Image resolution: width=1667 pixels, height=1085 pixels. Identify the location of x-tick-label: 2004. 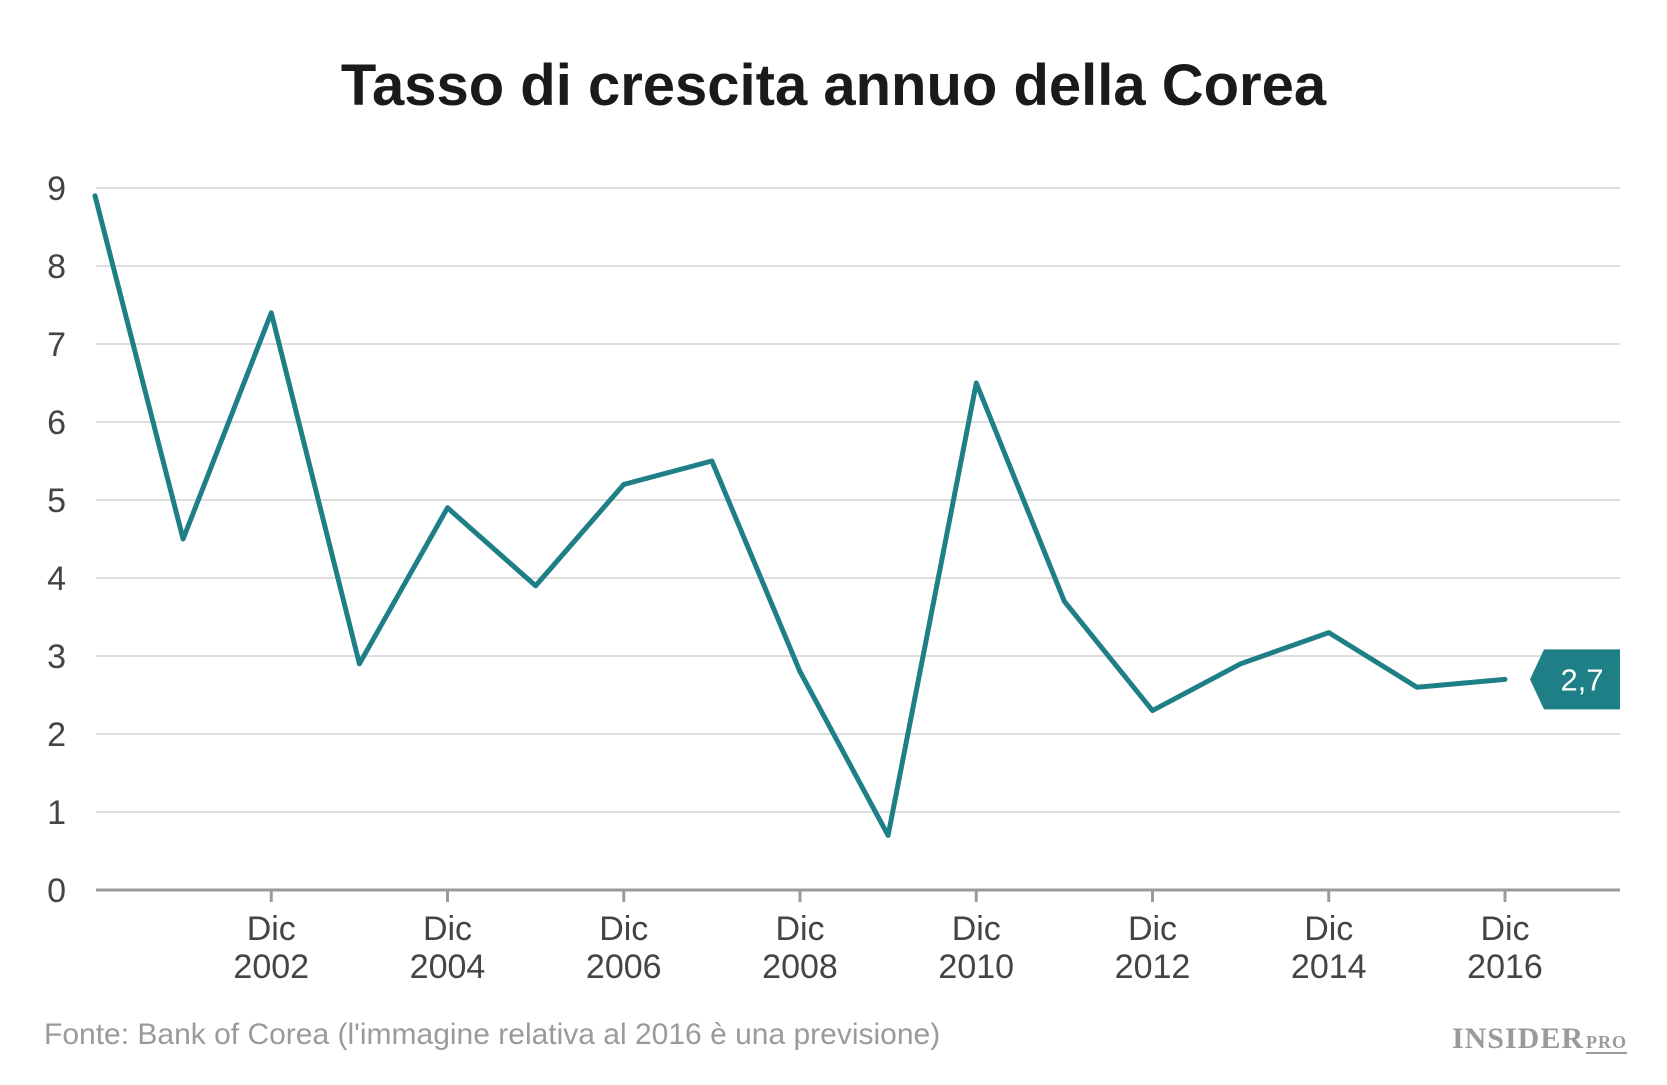
(448, 967).